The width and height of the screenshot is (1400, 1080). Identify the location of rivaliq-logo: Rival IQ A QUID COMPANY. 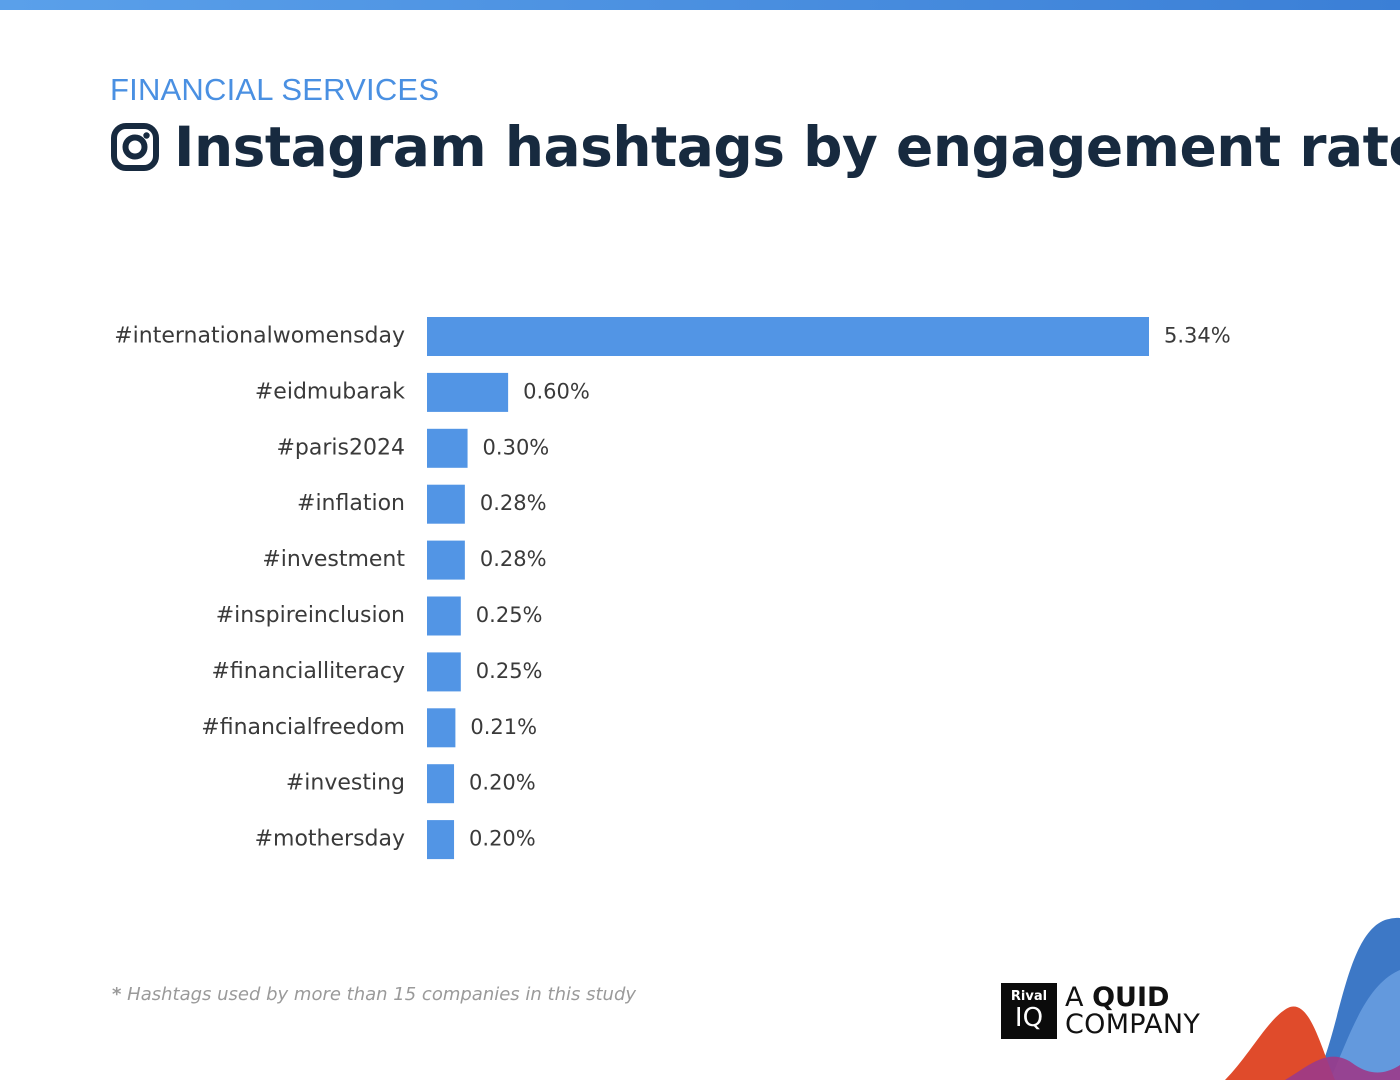
(1100, 1011).